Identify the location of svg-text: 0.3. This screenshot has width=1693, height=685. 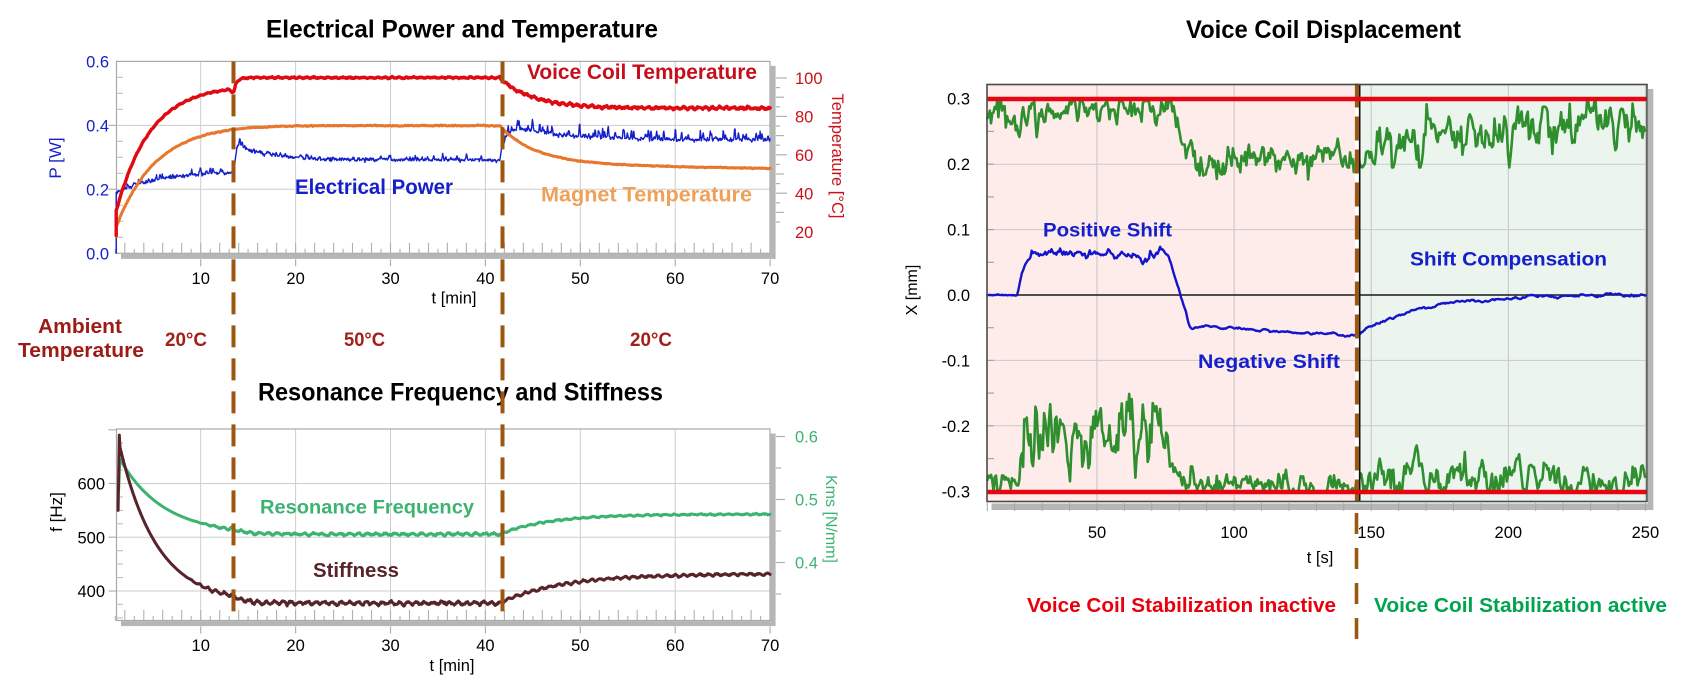
(958, 100).